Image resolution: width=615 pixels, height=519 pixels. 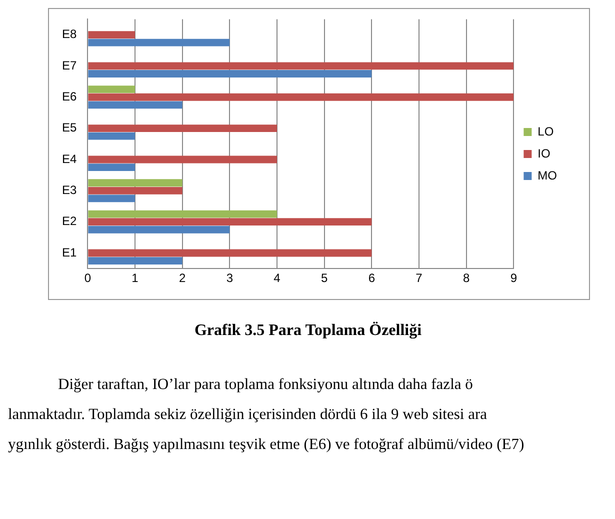 I want to click on y-tick-label: E8, so click(x=69, y=34).